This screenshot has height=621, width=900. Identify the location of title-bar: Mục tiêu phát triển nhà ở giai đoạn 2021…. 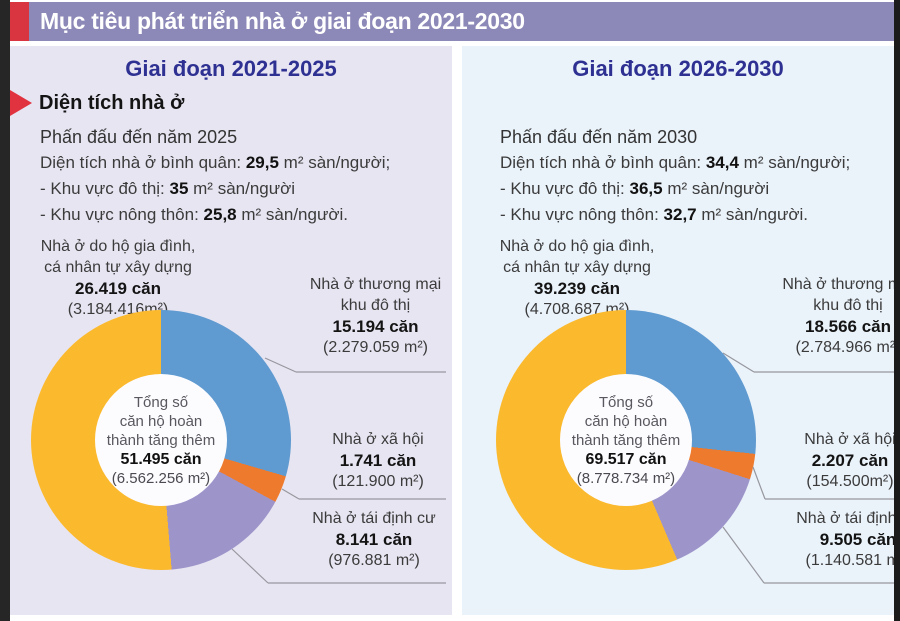
(452, 21).